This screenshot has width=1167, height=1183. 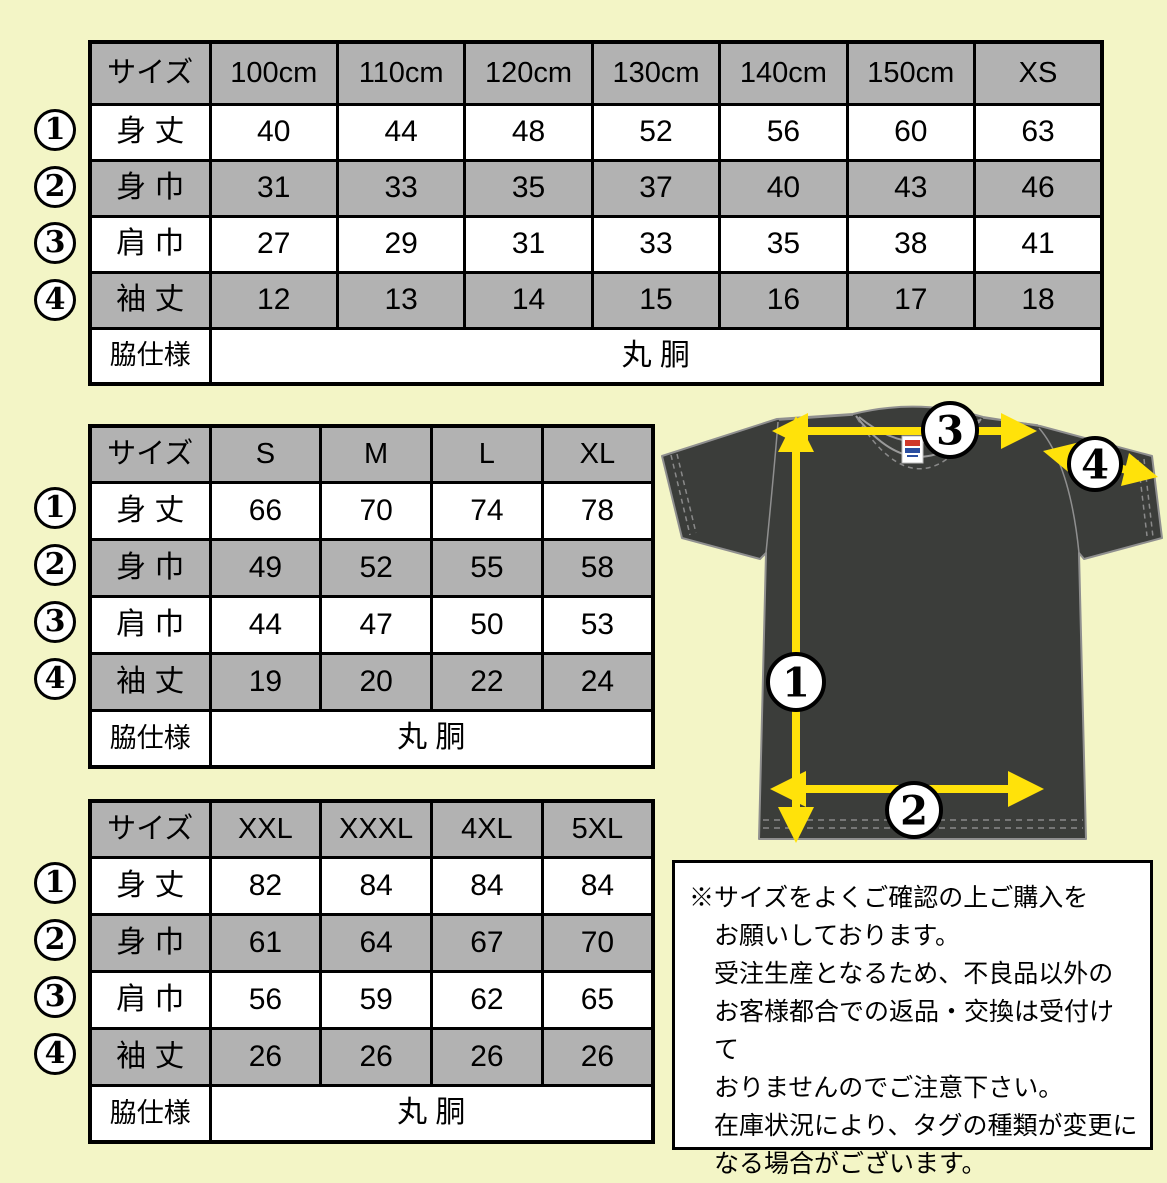 What do you see at coordinates (597, 567) in the screenshot?
I see `value-cell: 58` at bounding box center [597, 567].